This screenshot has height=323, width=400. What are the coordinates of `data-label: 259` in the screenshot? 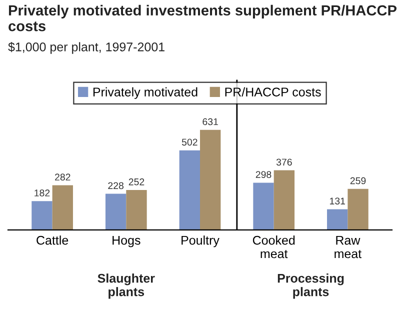 It's located at (358, 180).